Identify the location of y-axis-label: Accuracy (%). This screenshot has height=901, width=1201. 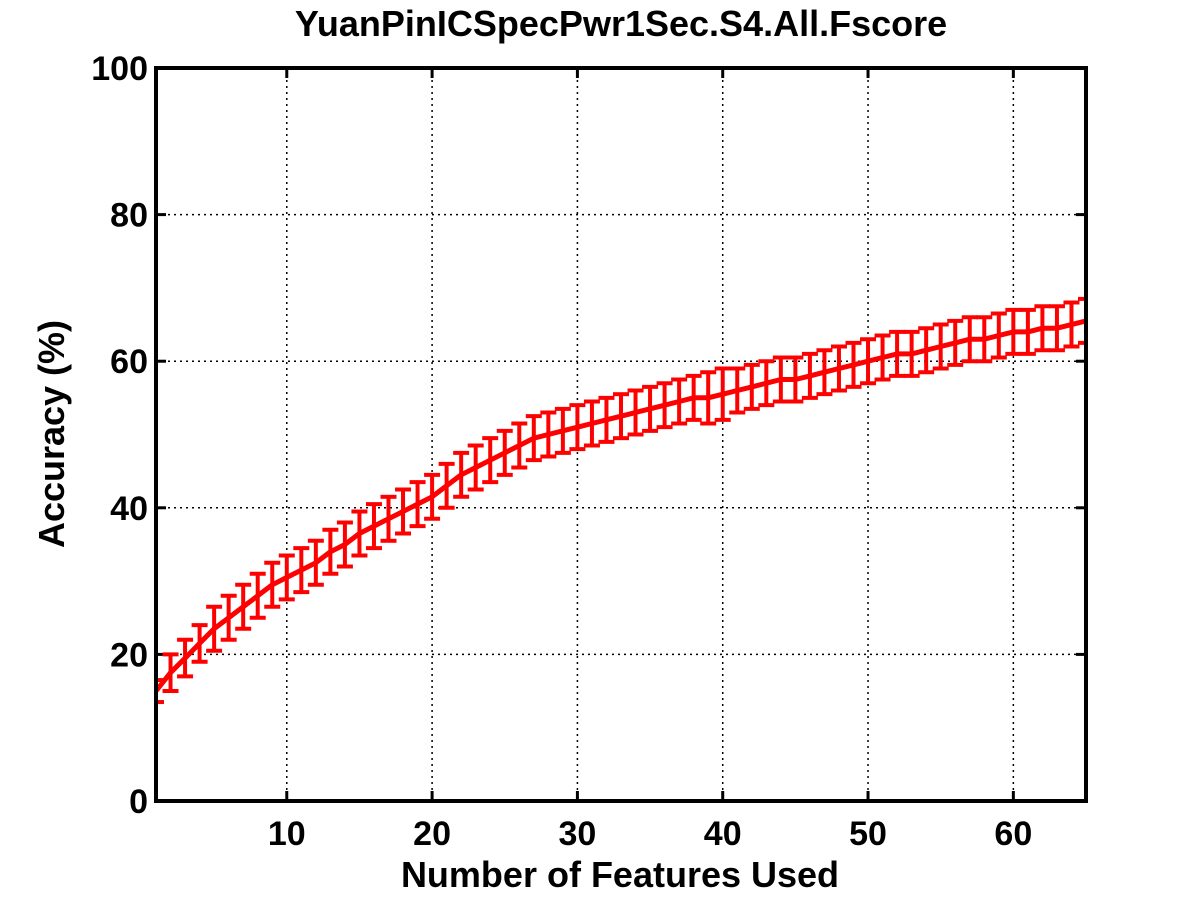
(51, 434).